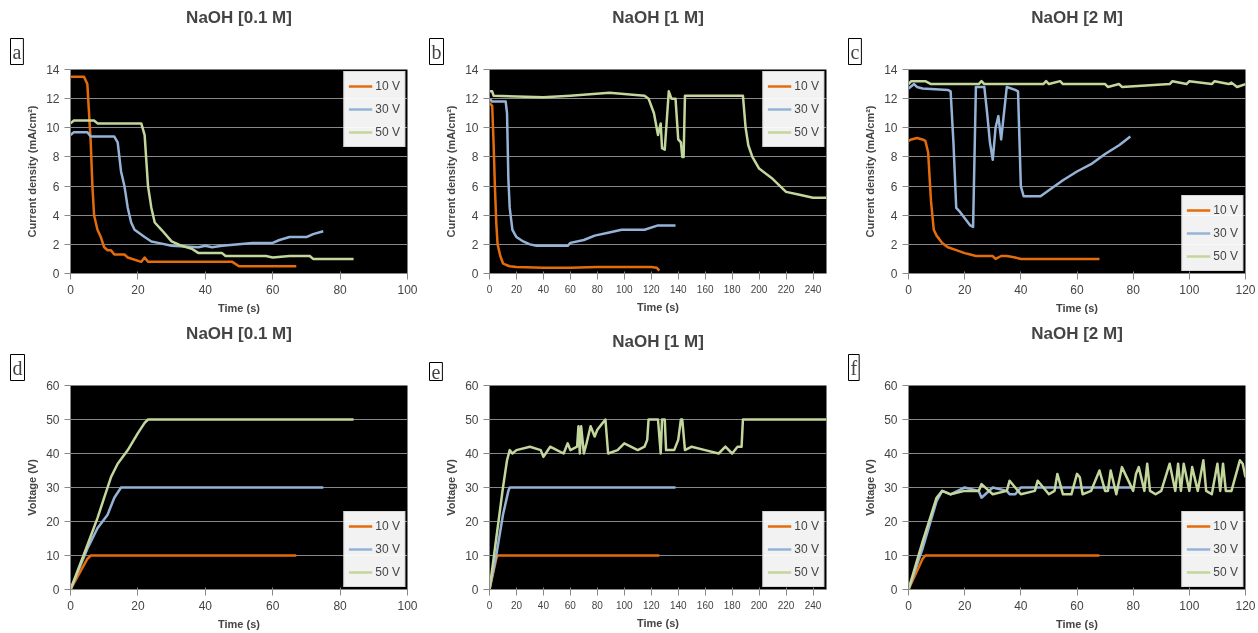 This screenshot has height=633, width=1258. I want to click on x-tick-label: 140, so click(678, 605).